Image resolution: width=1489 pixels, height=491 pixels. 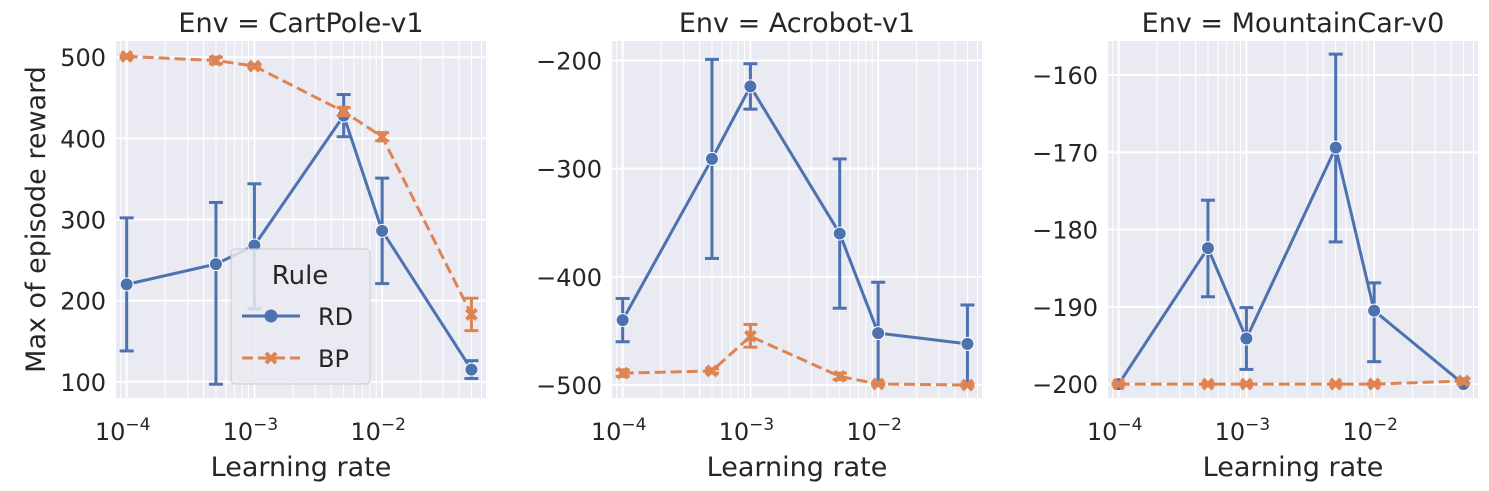 I want to click on y-tick-label: −160, so click(x=1065, y=76).